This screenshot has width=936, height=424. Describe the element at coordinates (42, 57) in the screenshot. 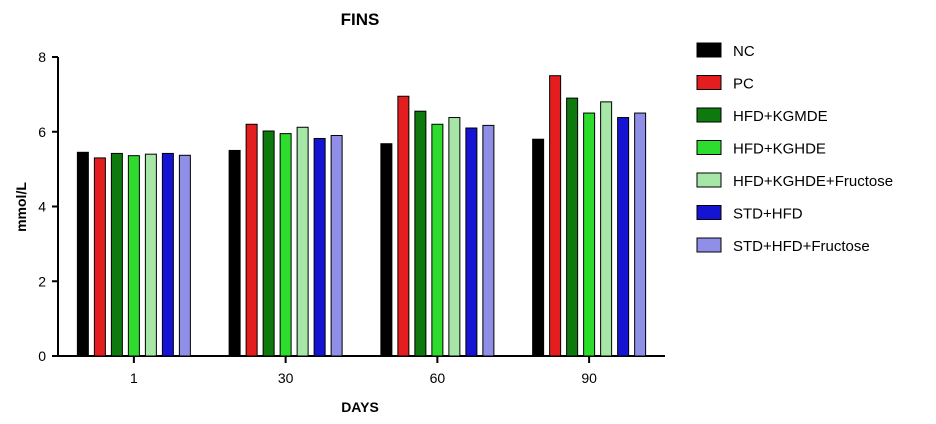

I see `y-tick-label: 8` at that location.